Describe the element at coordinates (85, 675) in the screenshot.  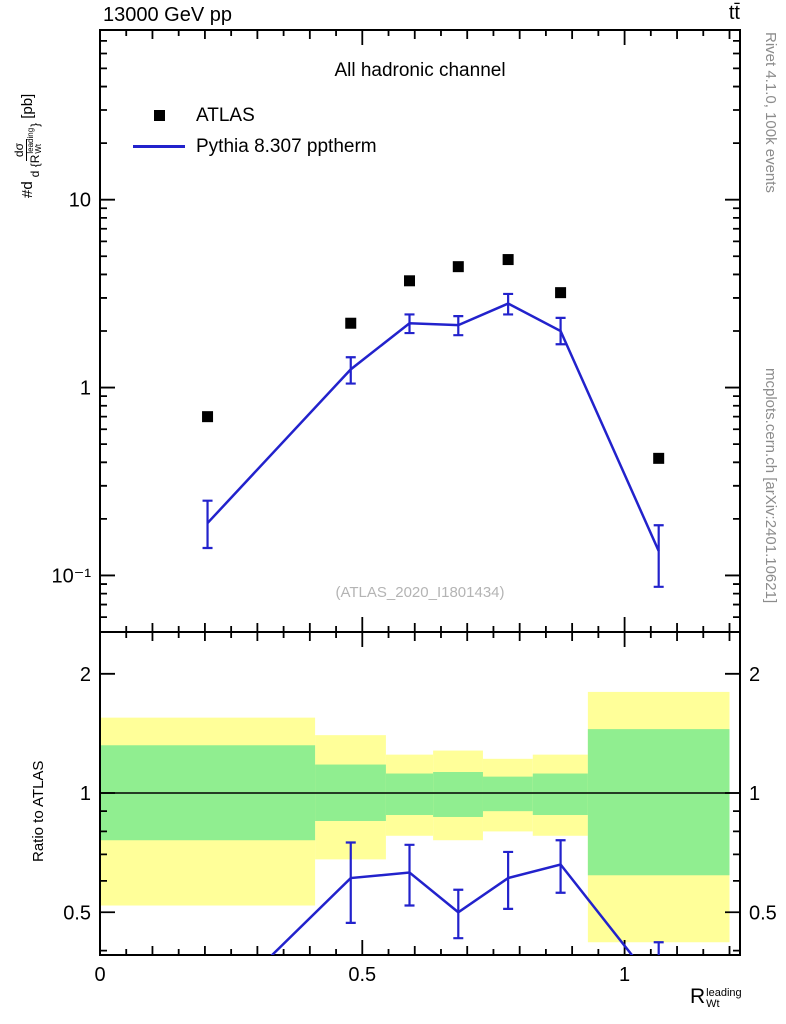
I see `ratio-y-tick-label: 2` at that location.